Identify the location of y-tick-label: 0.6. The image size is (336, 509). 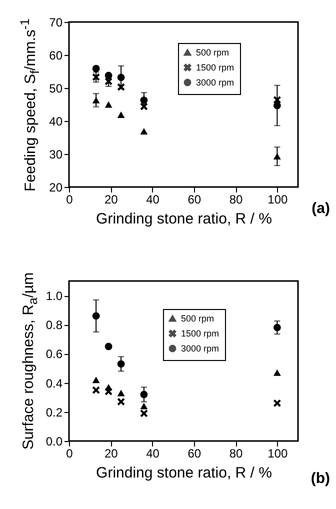
(54, 354).